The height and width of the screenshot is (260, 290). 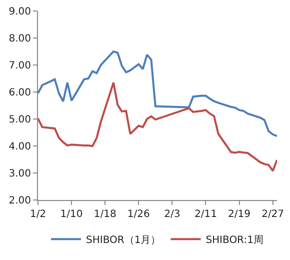 What do you see at coordinates (138, 214) in the screenshot?
I see `x-tick-label: 1/26` at bounding box center [138, 214].